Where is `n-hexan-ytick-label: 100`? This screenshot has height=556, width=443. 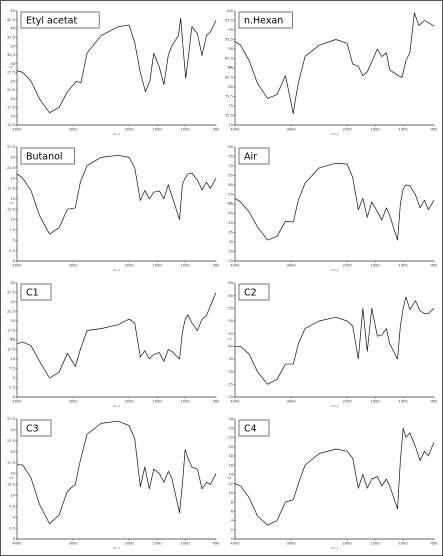 n-hexan-ytick-label: 100 is located at coordinates (230, 11).